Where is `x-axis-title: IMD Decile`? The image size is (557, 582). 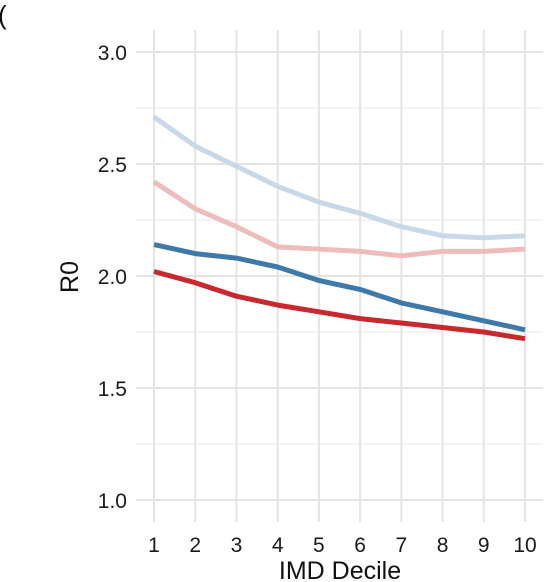 x-axis-title: IMD Decile is located at coordinates (340, 569).